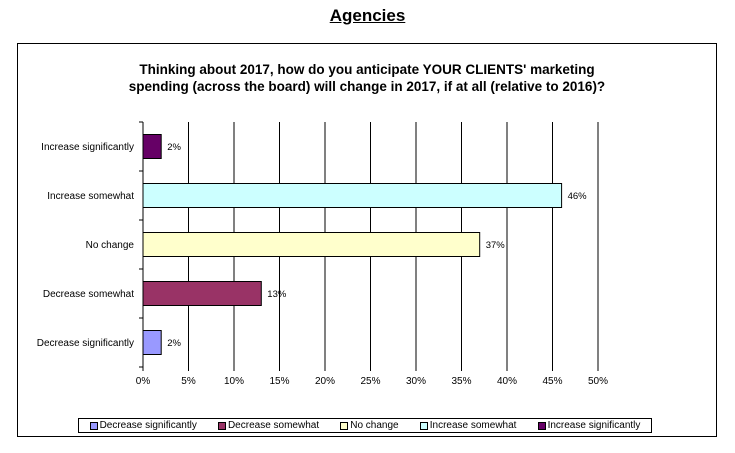 The image size is (735, 453). What do you see at coordinates (152, 146) in the screenshot?
I see `bar-increase-significantly` at bounding box center [152, 146].